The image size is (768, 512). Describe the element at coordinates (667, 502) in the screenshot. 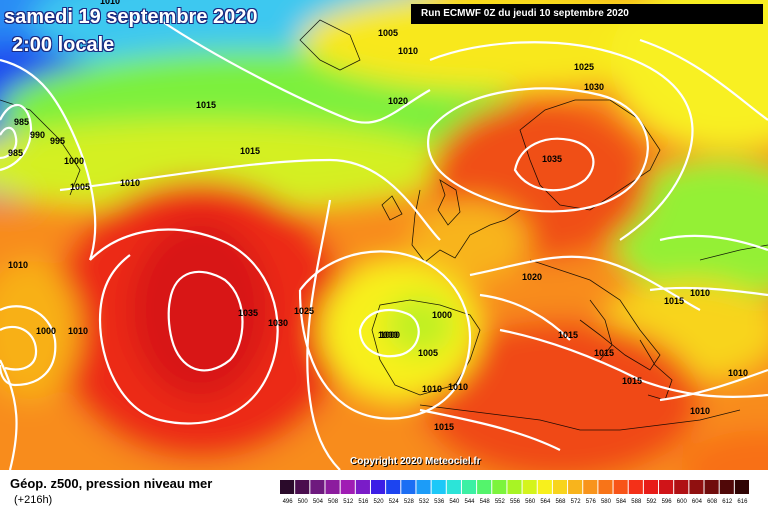

I see `scale-tick-label: 596` at that location.